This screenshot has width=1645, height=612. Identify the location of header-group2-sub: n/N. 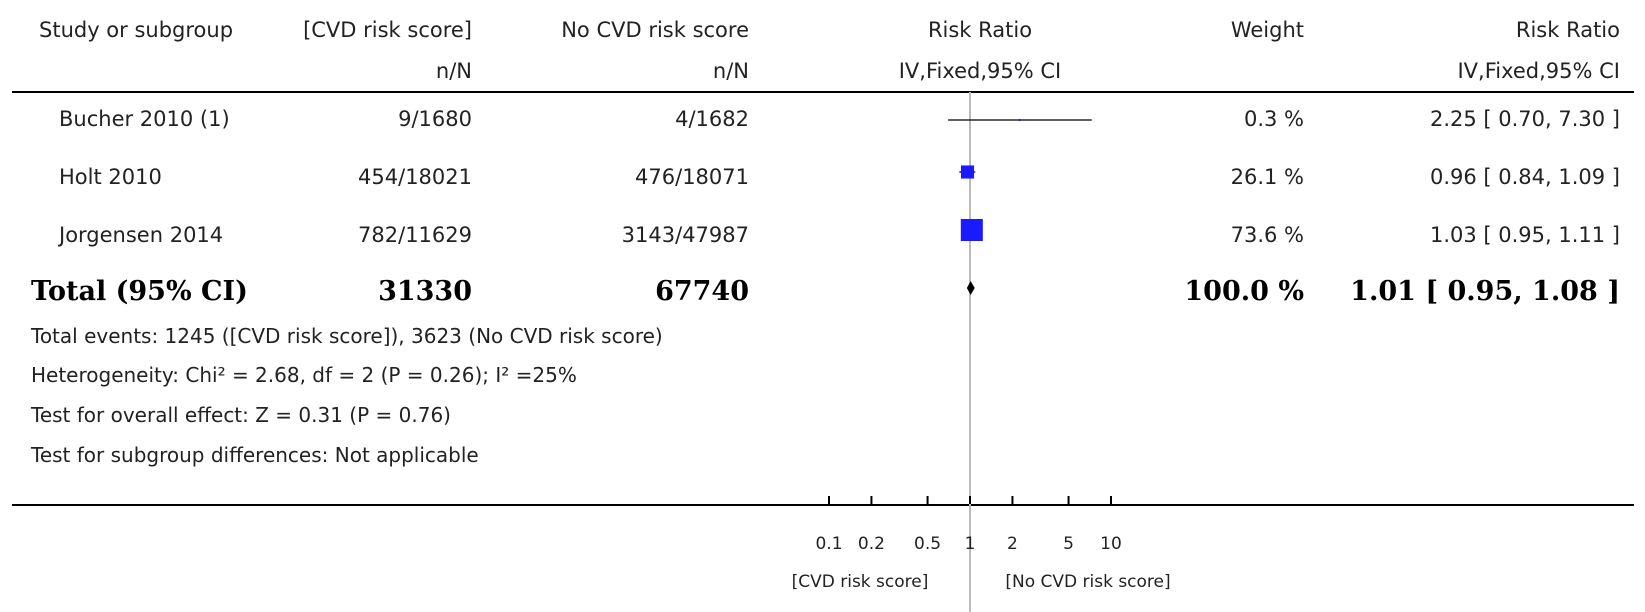
(730, 71).